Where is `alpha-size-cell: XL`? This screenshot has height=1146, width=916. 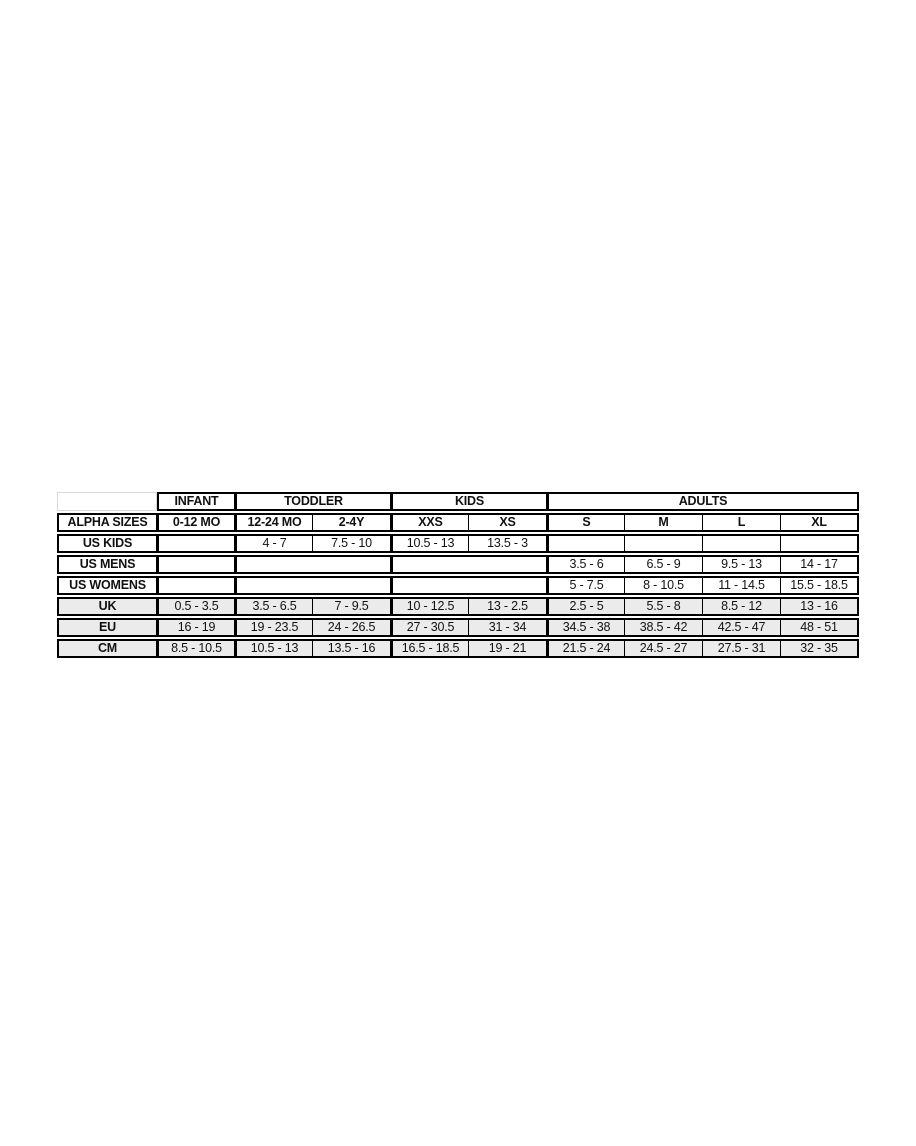 alpha-size-cell: XL is located at coordinates (820, 522).